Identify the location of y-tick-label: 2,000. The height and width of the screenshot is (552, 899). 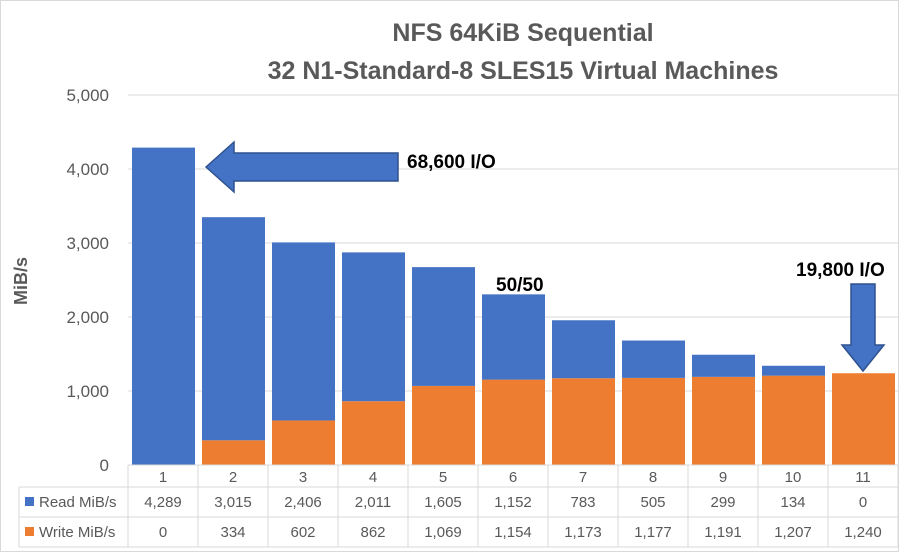
(87, 317).